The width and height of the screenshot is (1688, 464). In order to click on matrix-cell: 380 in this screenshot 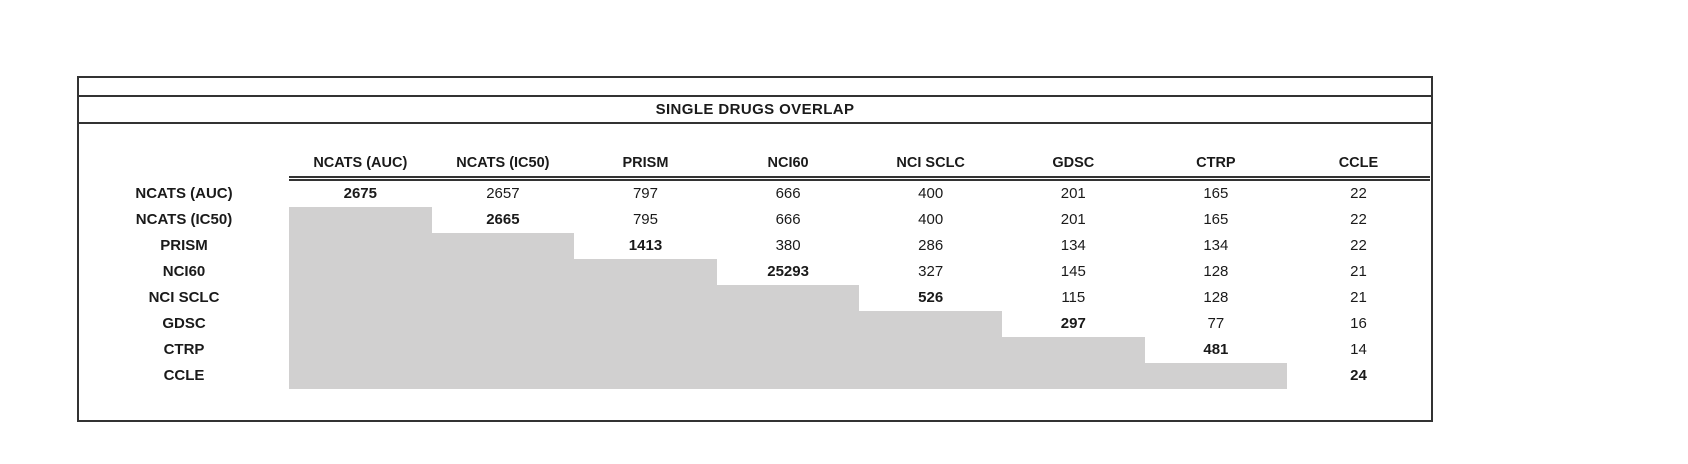, I will do `click(788, 245)`.